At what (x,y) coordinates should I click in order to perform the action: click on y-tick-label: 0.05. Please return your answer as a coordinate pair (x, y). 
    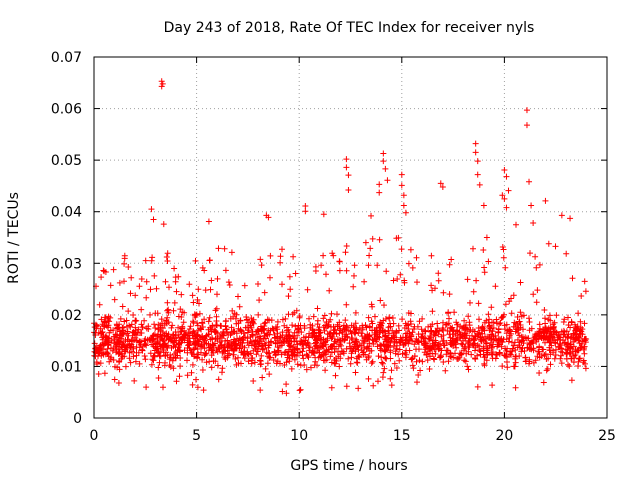
    Looking at the image, I should click on (66, 161).